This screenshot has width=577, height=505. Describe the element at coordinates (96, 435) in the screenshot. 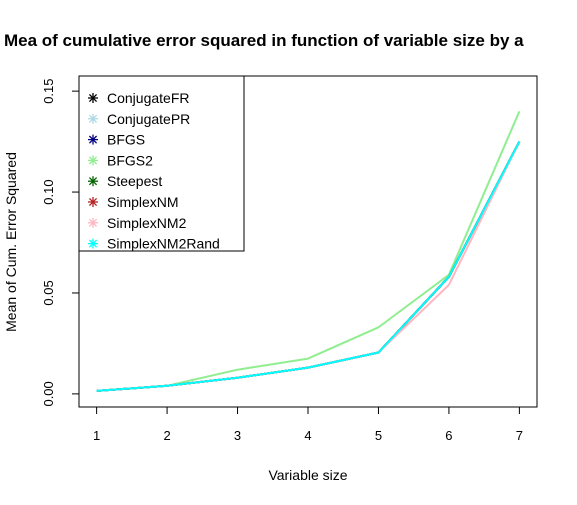

I see `x-tick-label: 1` at that location.